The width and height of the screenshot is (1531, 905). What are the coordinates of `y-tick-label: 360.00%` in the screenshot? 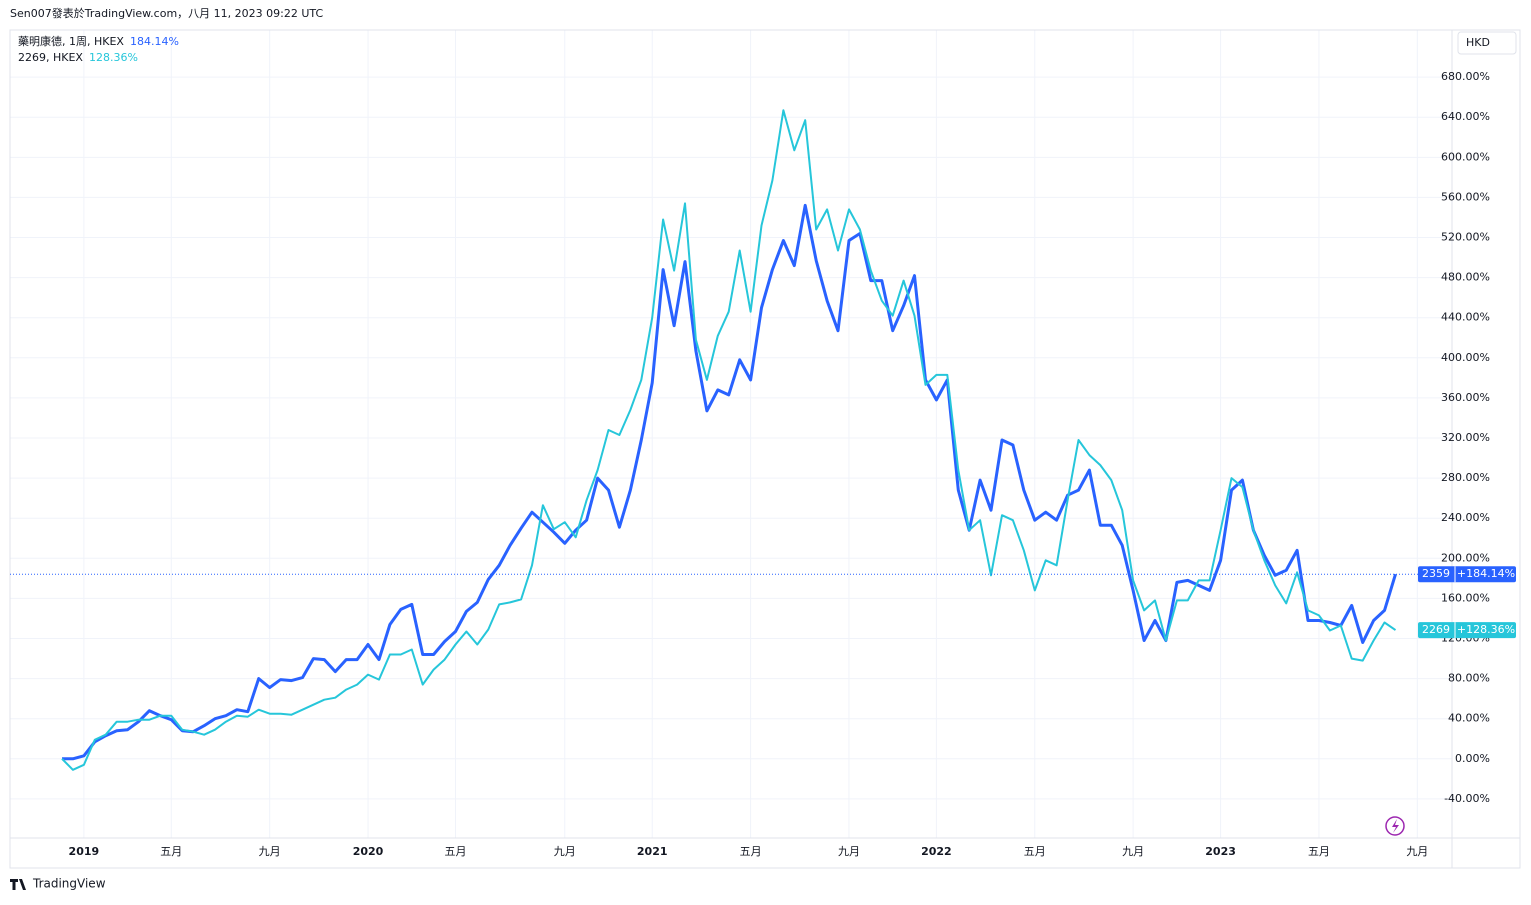 It's located at (1465, 397).